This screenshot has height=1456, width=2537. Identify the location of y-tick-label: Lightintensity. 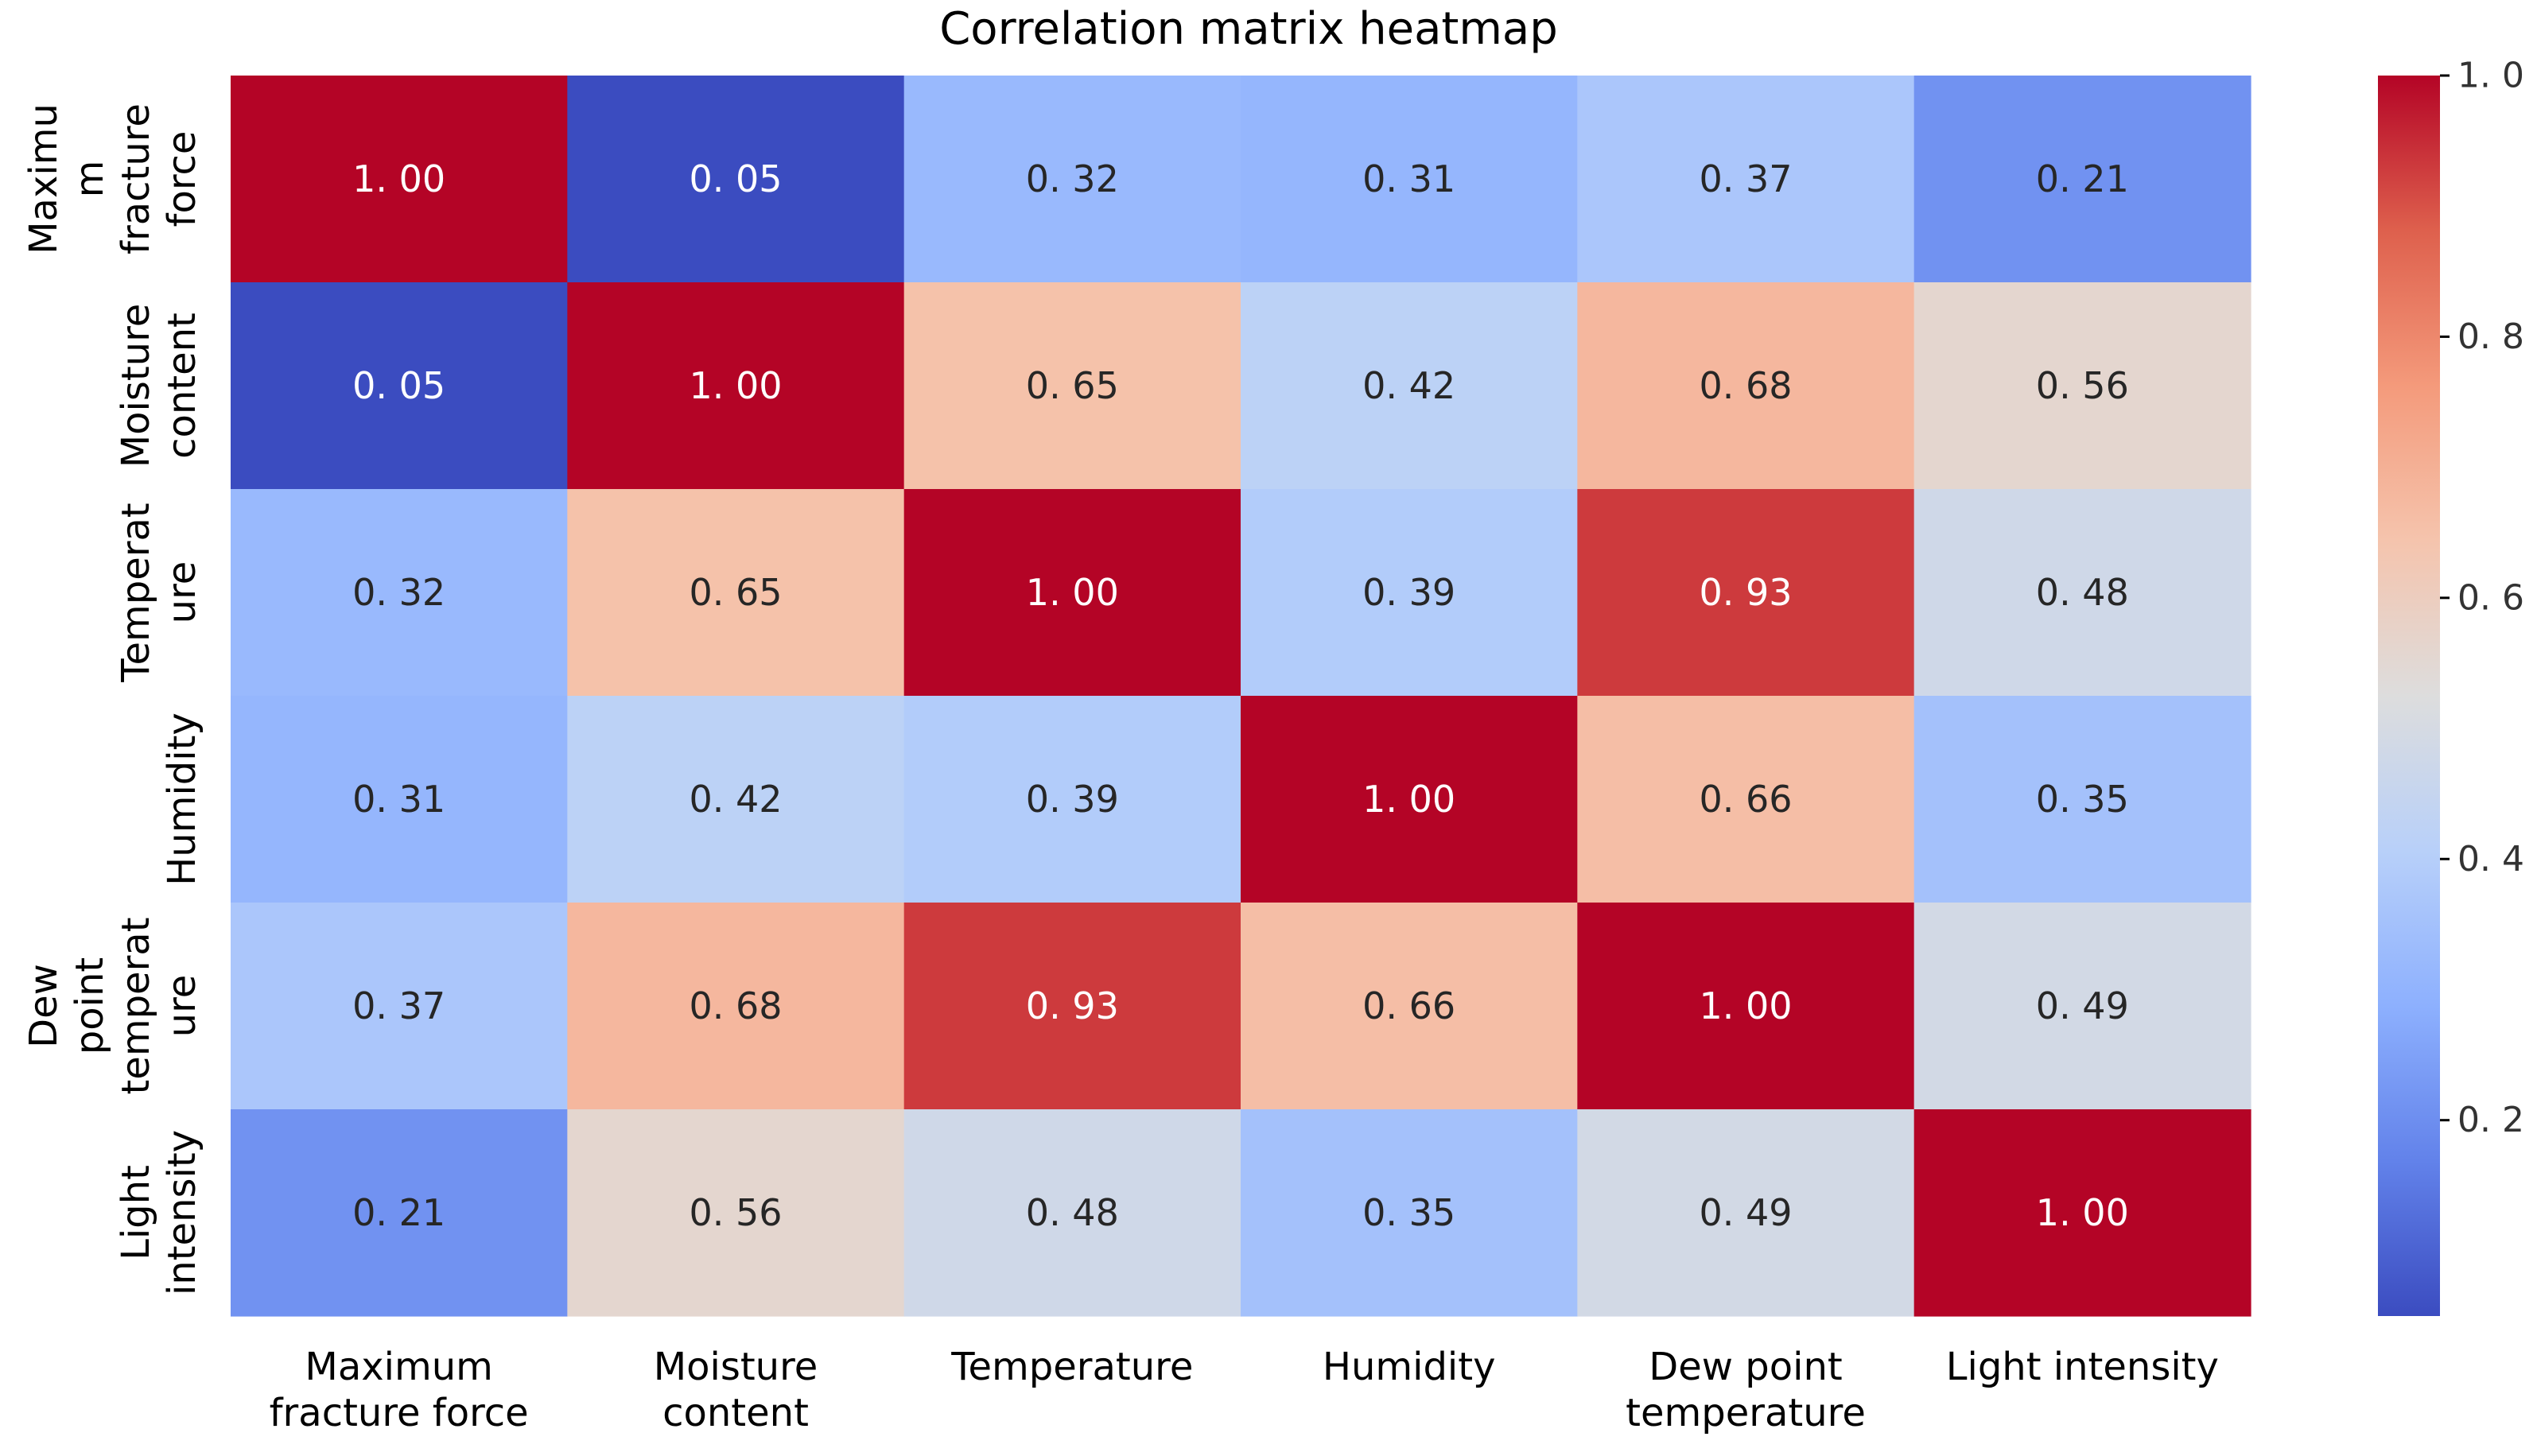
(159, 1212).